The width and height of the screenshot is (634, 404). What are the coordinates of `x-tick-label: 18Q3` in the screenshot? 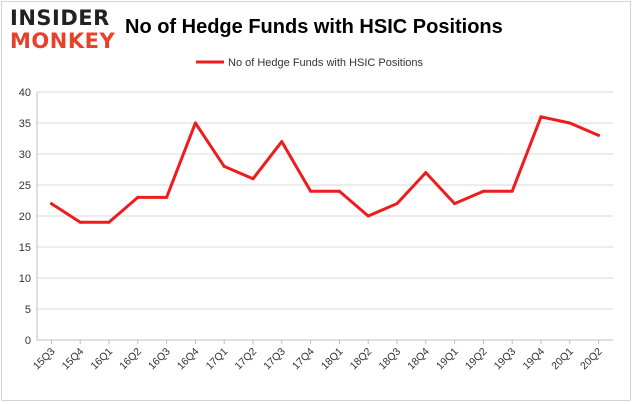 It's located at (389, 359).